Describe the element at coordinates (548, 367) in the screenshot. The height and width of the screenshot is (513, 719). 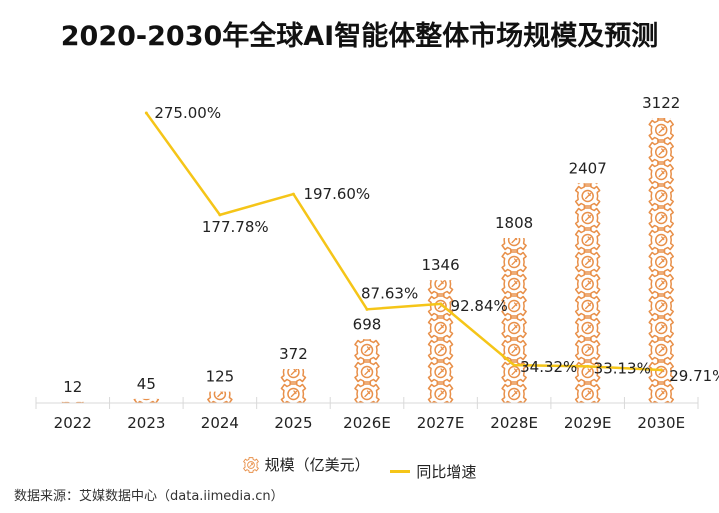
I see `growth-value-label: 34.32%` at that location.